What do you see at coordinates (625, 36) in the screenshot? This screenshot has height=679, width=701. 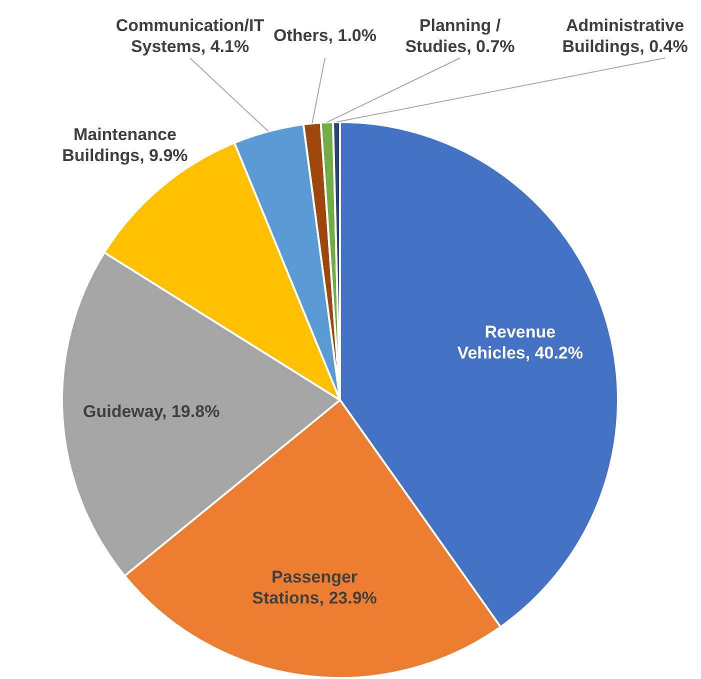 I see `slice-label: Administrative Buildings, 0.4%` at bounding box center [625, 36].